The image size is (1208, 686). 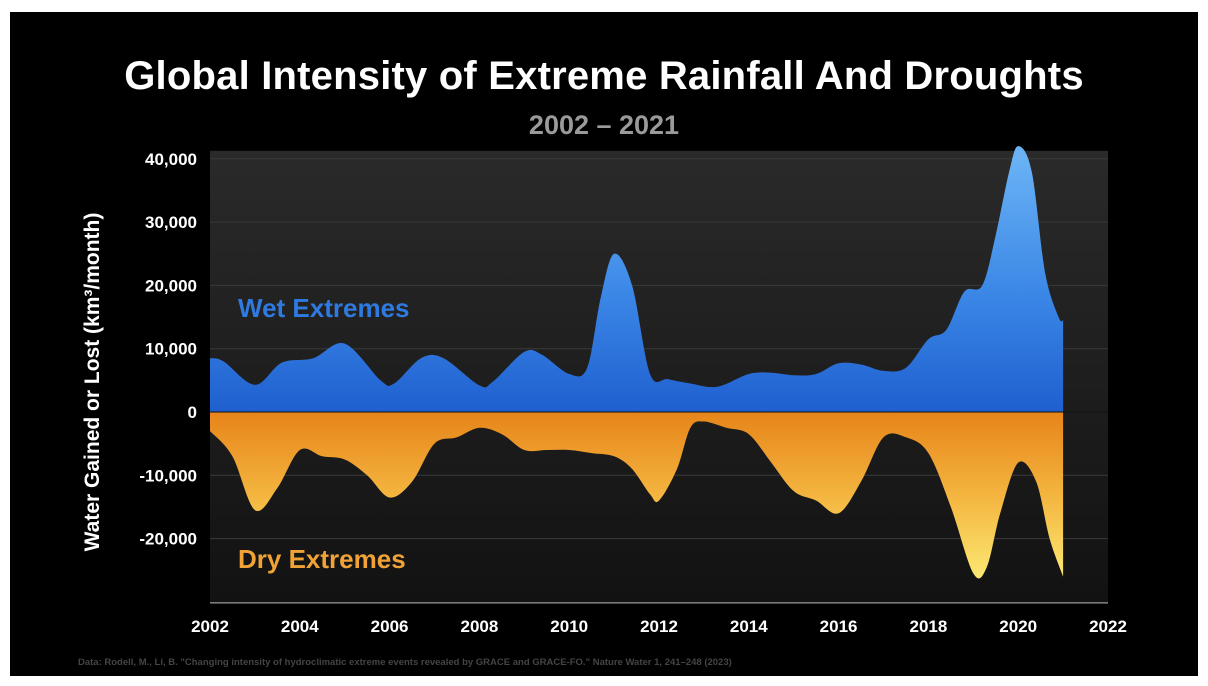 I want to click on x-tick-label: 2020, so click(x=1018, y=626).